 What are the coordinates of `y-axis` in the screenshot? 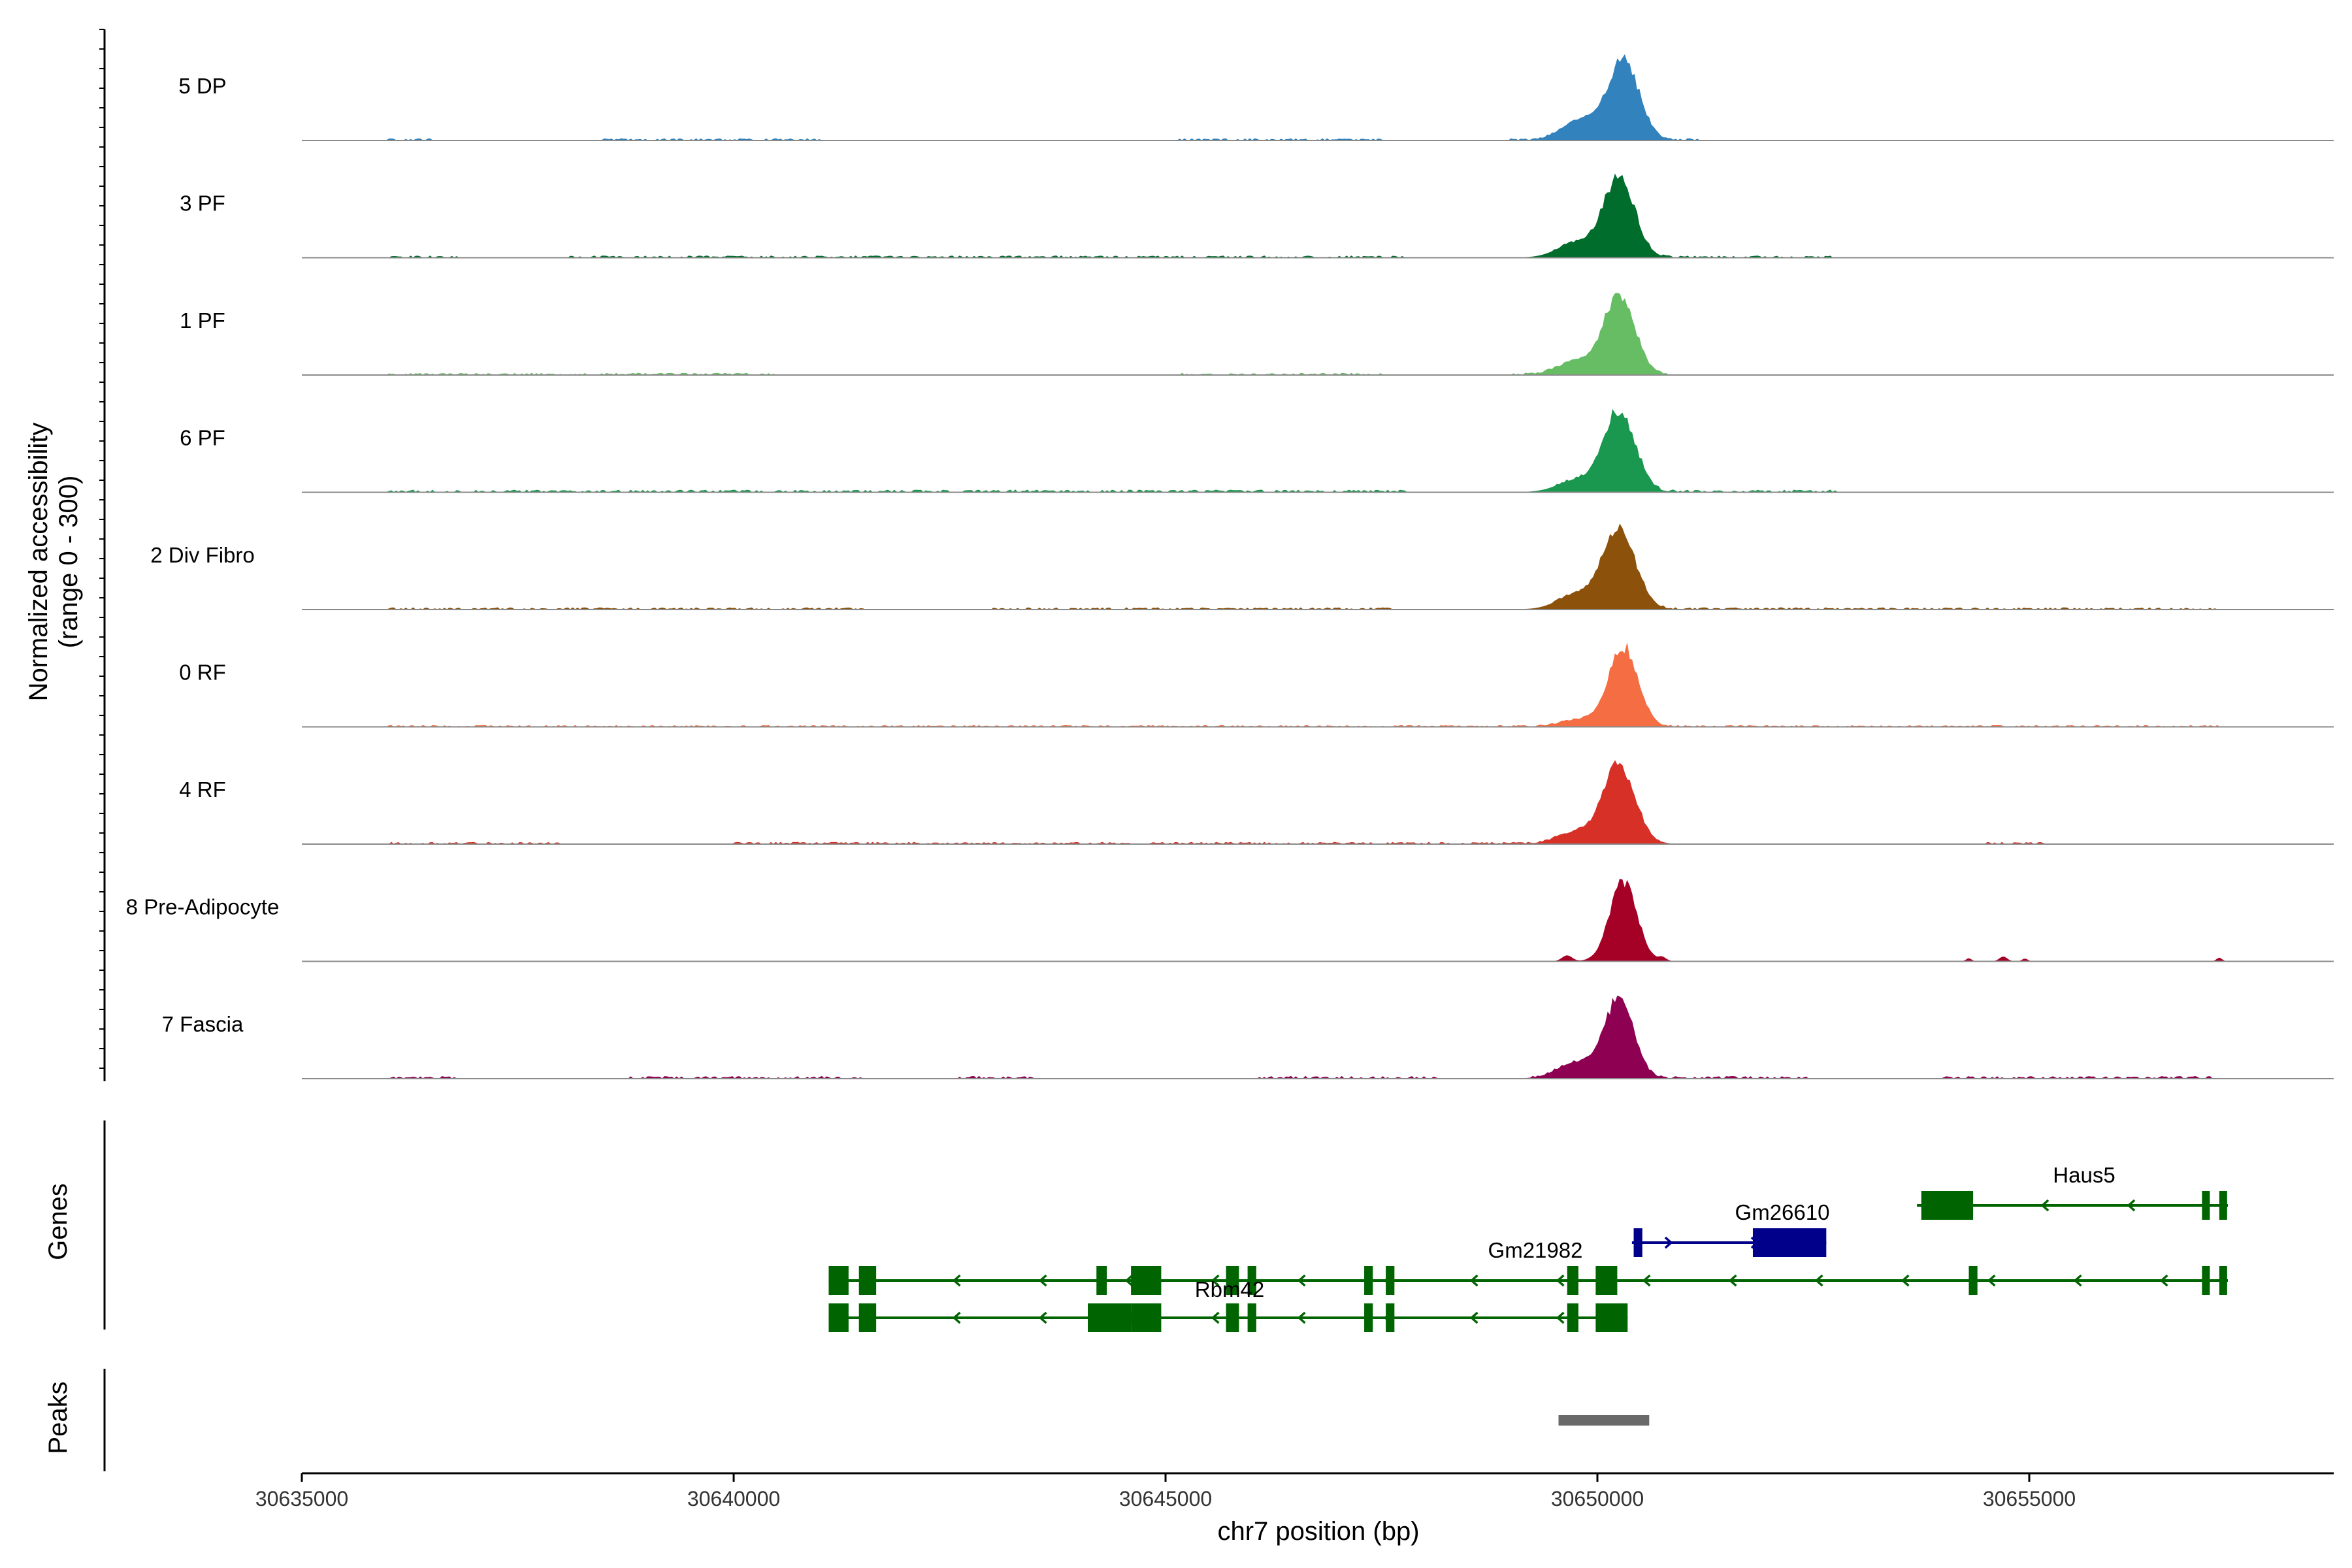 It's located at (102, 555).